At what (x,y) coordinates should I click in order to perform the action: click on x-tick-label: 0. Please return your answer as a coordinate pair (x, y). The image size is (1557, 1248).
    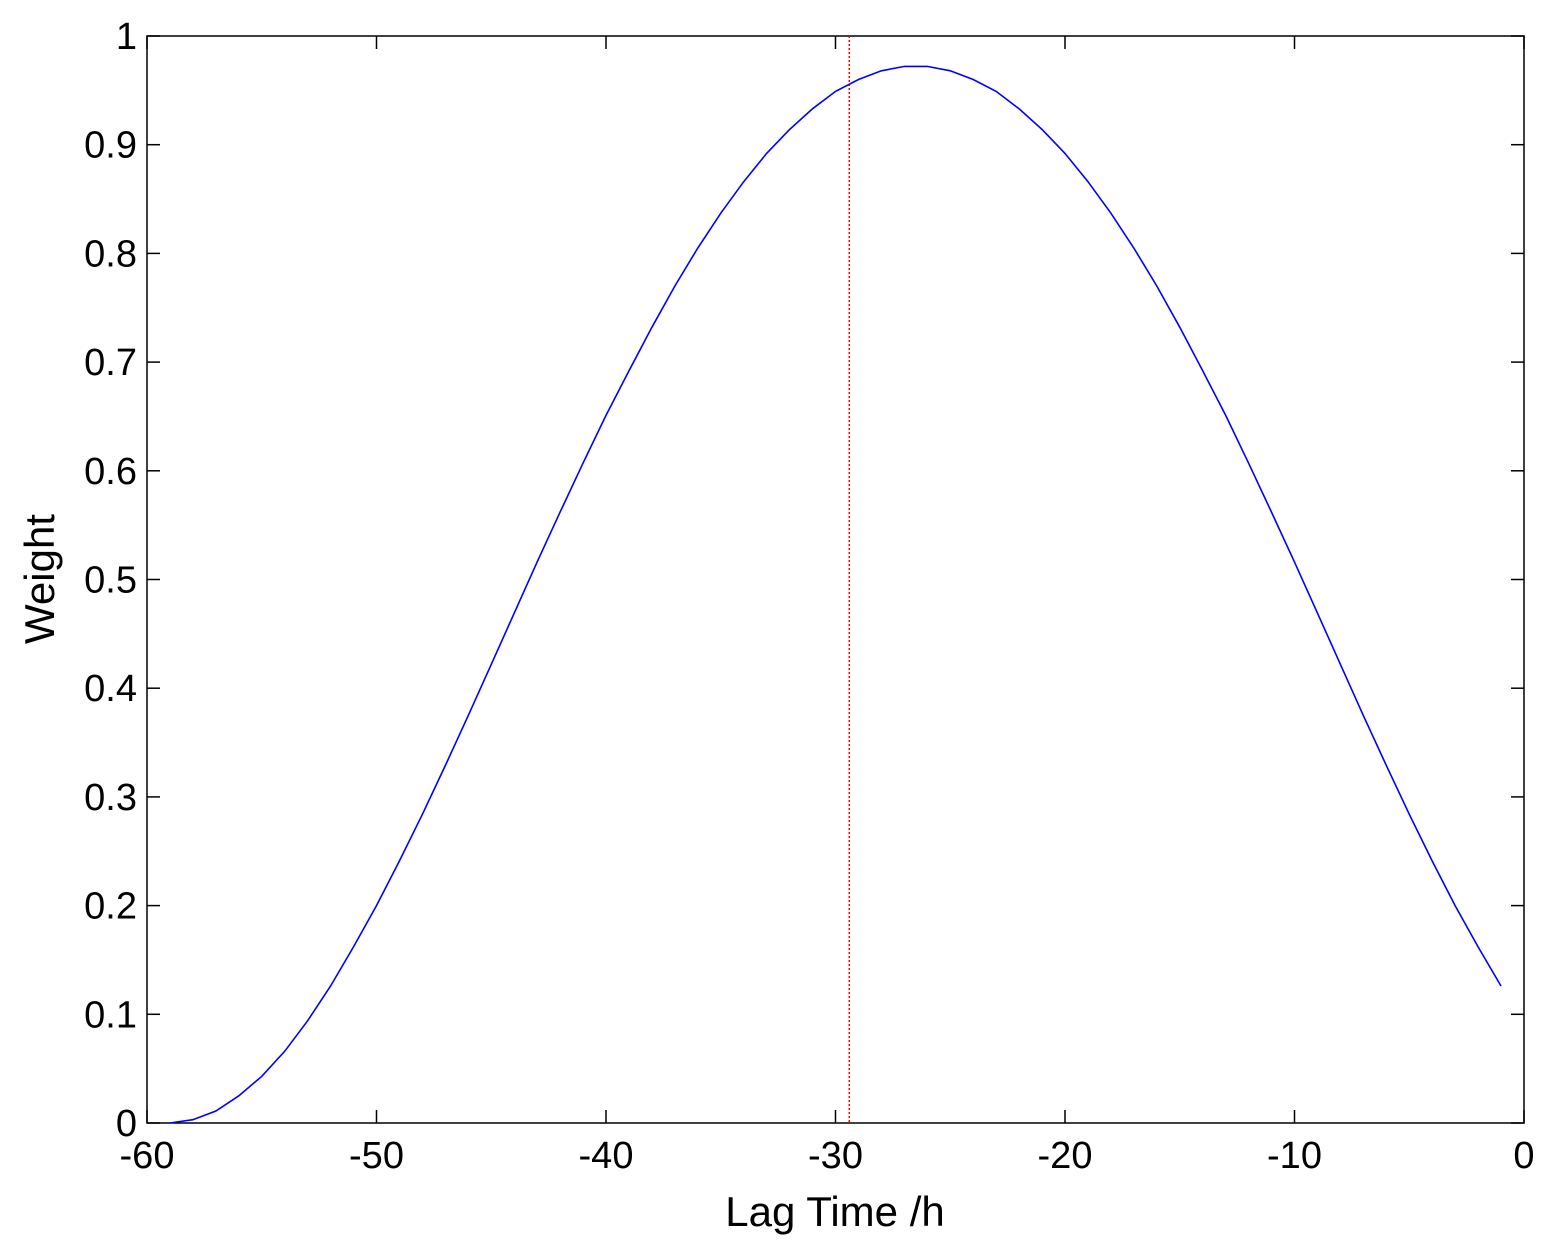
    Looking at the image, I should click on (1523, 1156).